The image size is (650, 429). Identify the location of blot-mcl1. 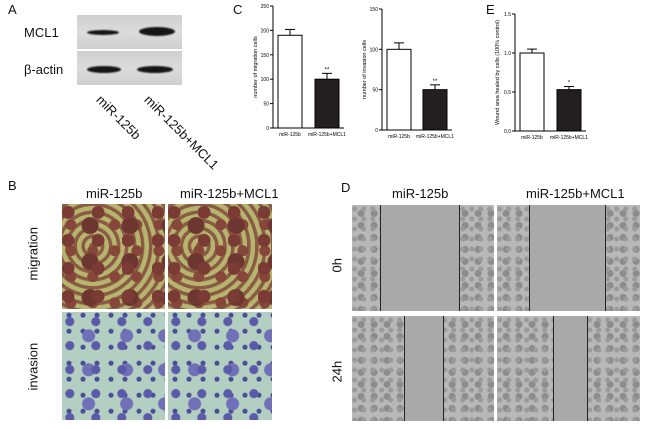
(129, 32).